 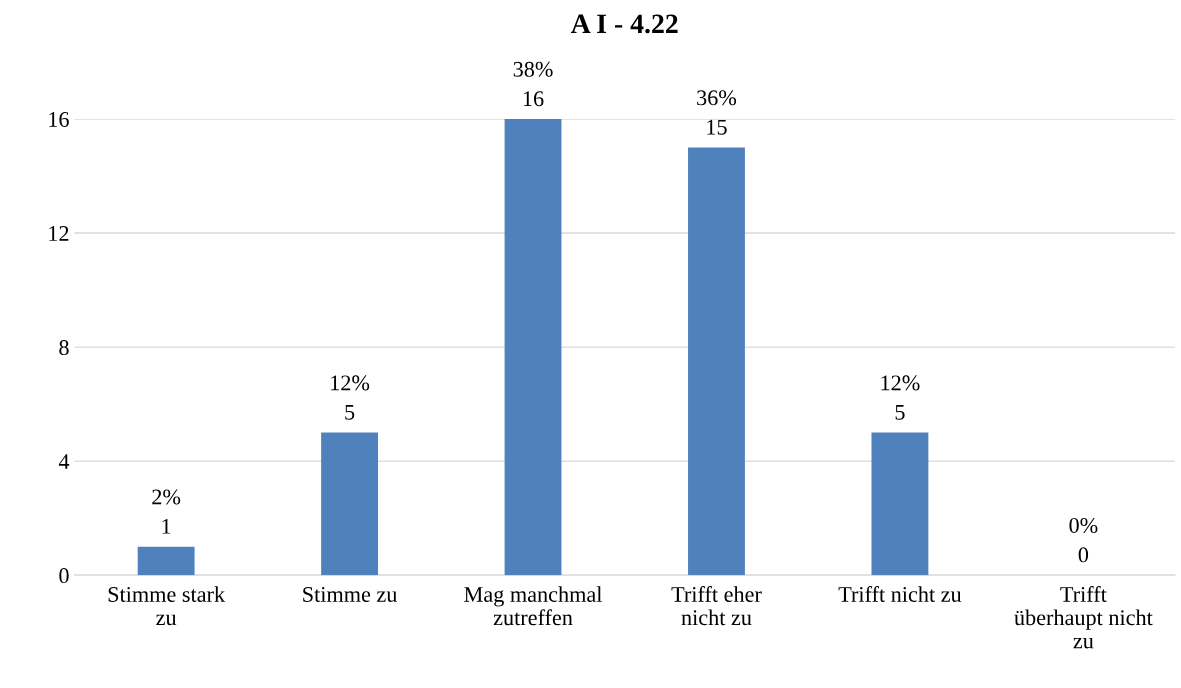 What do you see at coordinates (1083, 617) in the screenshot?
I see `x-tick-label: Trifft überhaupt nicht zu` at bounding box center [1083, 617].